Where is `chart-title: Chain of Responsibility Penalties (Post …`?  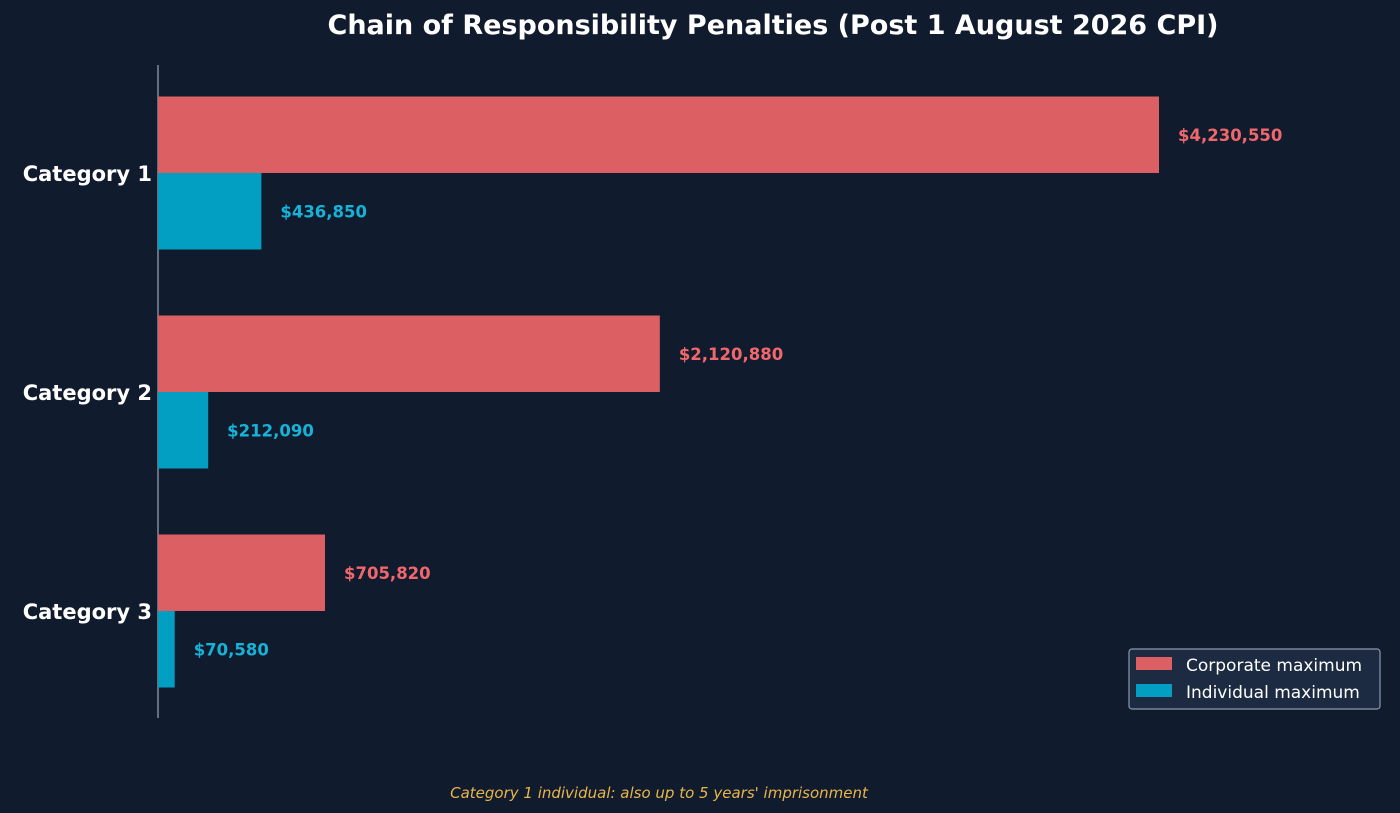 chart-title: Chain of Responsibility Penalties (Post … is located at coordinates (773, 25).